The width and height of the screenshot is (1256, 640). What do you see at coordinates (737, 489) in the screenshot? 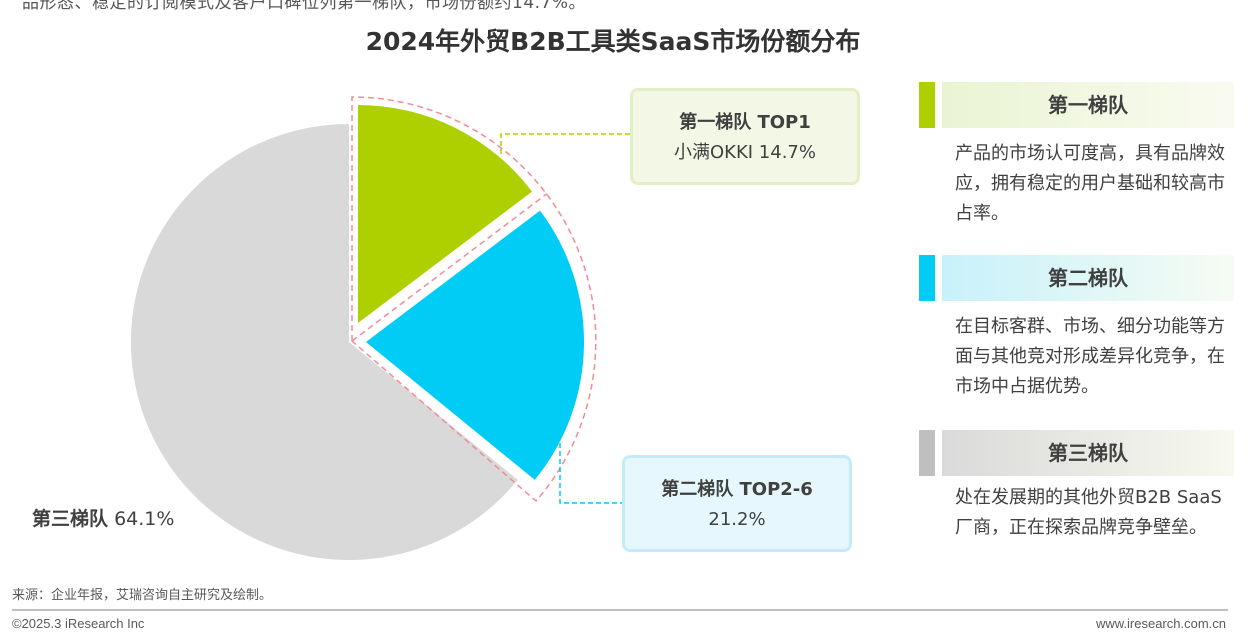
I see `callout-tier2-heading: 第二梯队 TOP2-6` at bounding box center [737, 489].